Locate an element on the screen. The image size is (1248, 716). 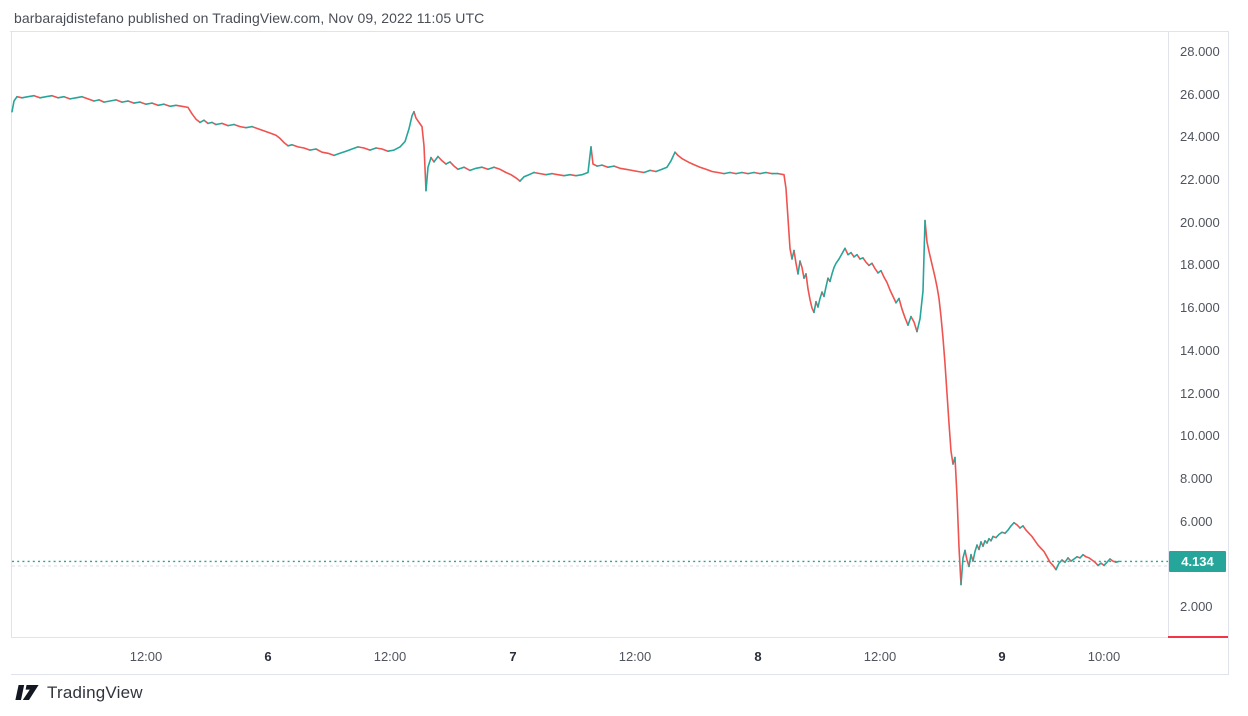
price-axis-label: 10.000 is located at coordinates (1200, 436).